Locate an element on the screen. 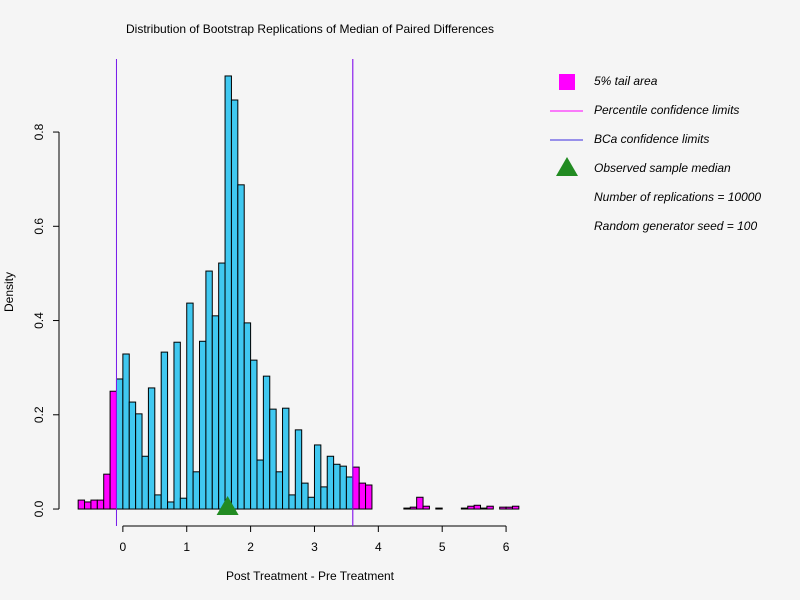  legend-label: BCa confidence limits is located at coordinates (651, 139).